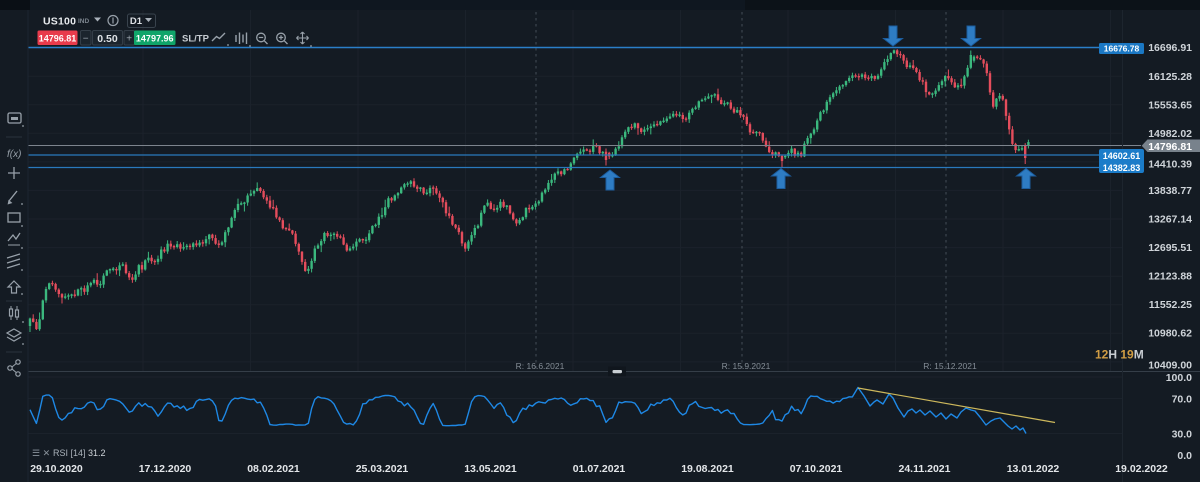 The width and height of the screenshot is (1200, 482). I want to click on svg-text: 13267.14, so click(1170, 220).